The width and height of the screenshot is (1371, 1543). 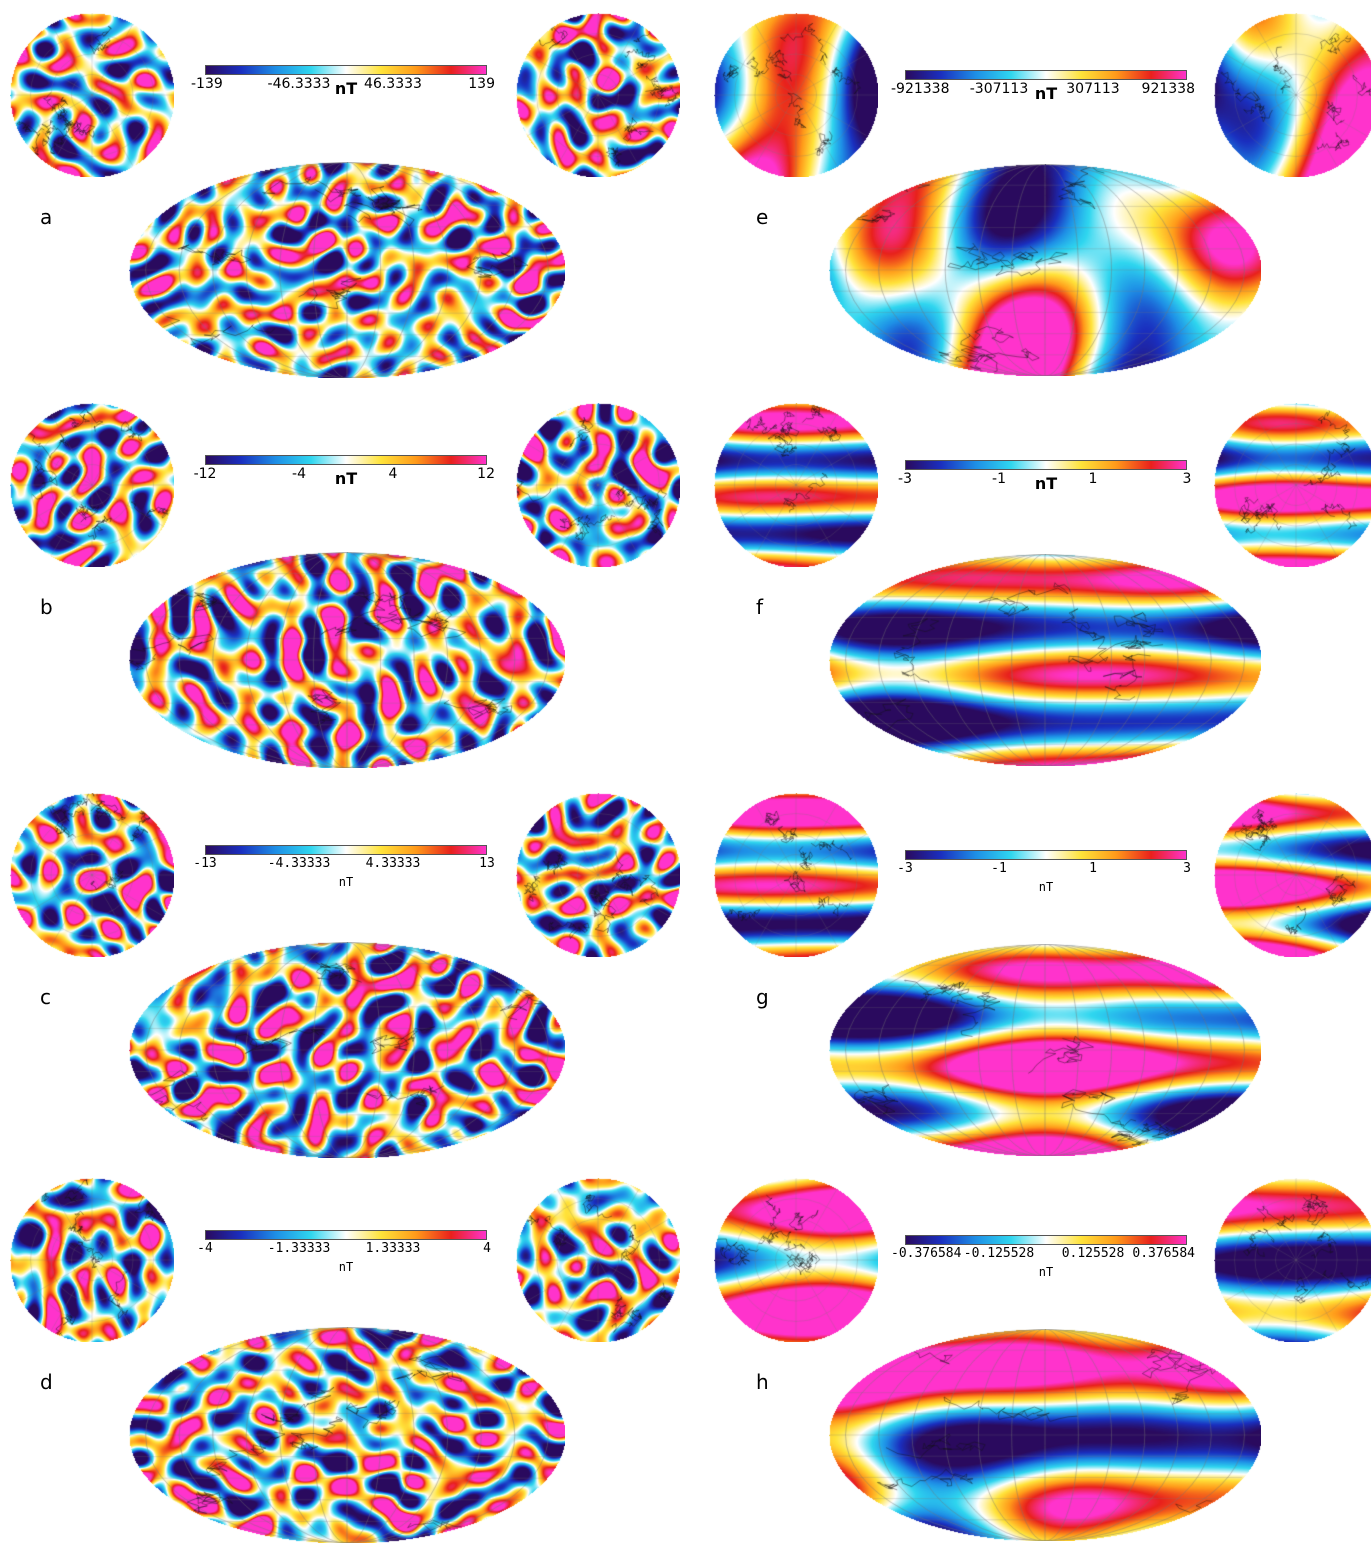 I want to click on colorbar-tick-label: 139, so click(x=481, y=84).